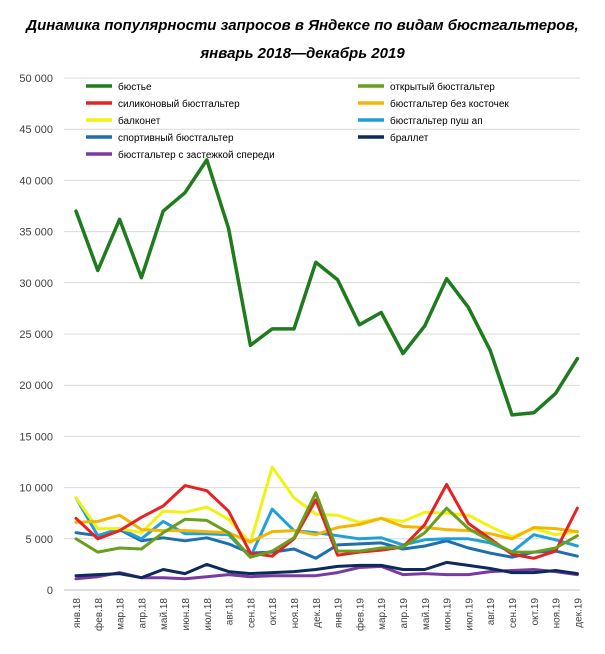 Image resolution: width=605 pixels, height=654 pixels. Describe the element at coordinates (302, 53) in the screenshot. I see `chart-title-line-2: январь 2018—декабрь 2019` at that location.